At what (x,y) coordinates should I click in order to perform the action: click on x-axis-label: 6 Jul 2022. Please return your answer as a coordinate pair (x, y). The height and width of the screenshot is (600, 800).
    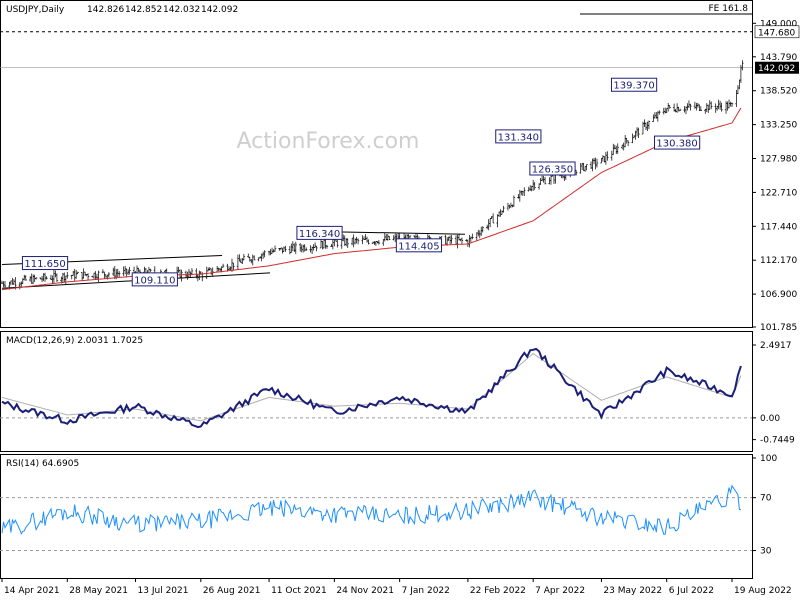
    Looking at the image, I should click on (691, 591).